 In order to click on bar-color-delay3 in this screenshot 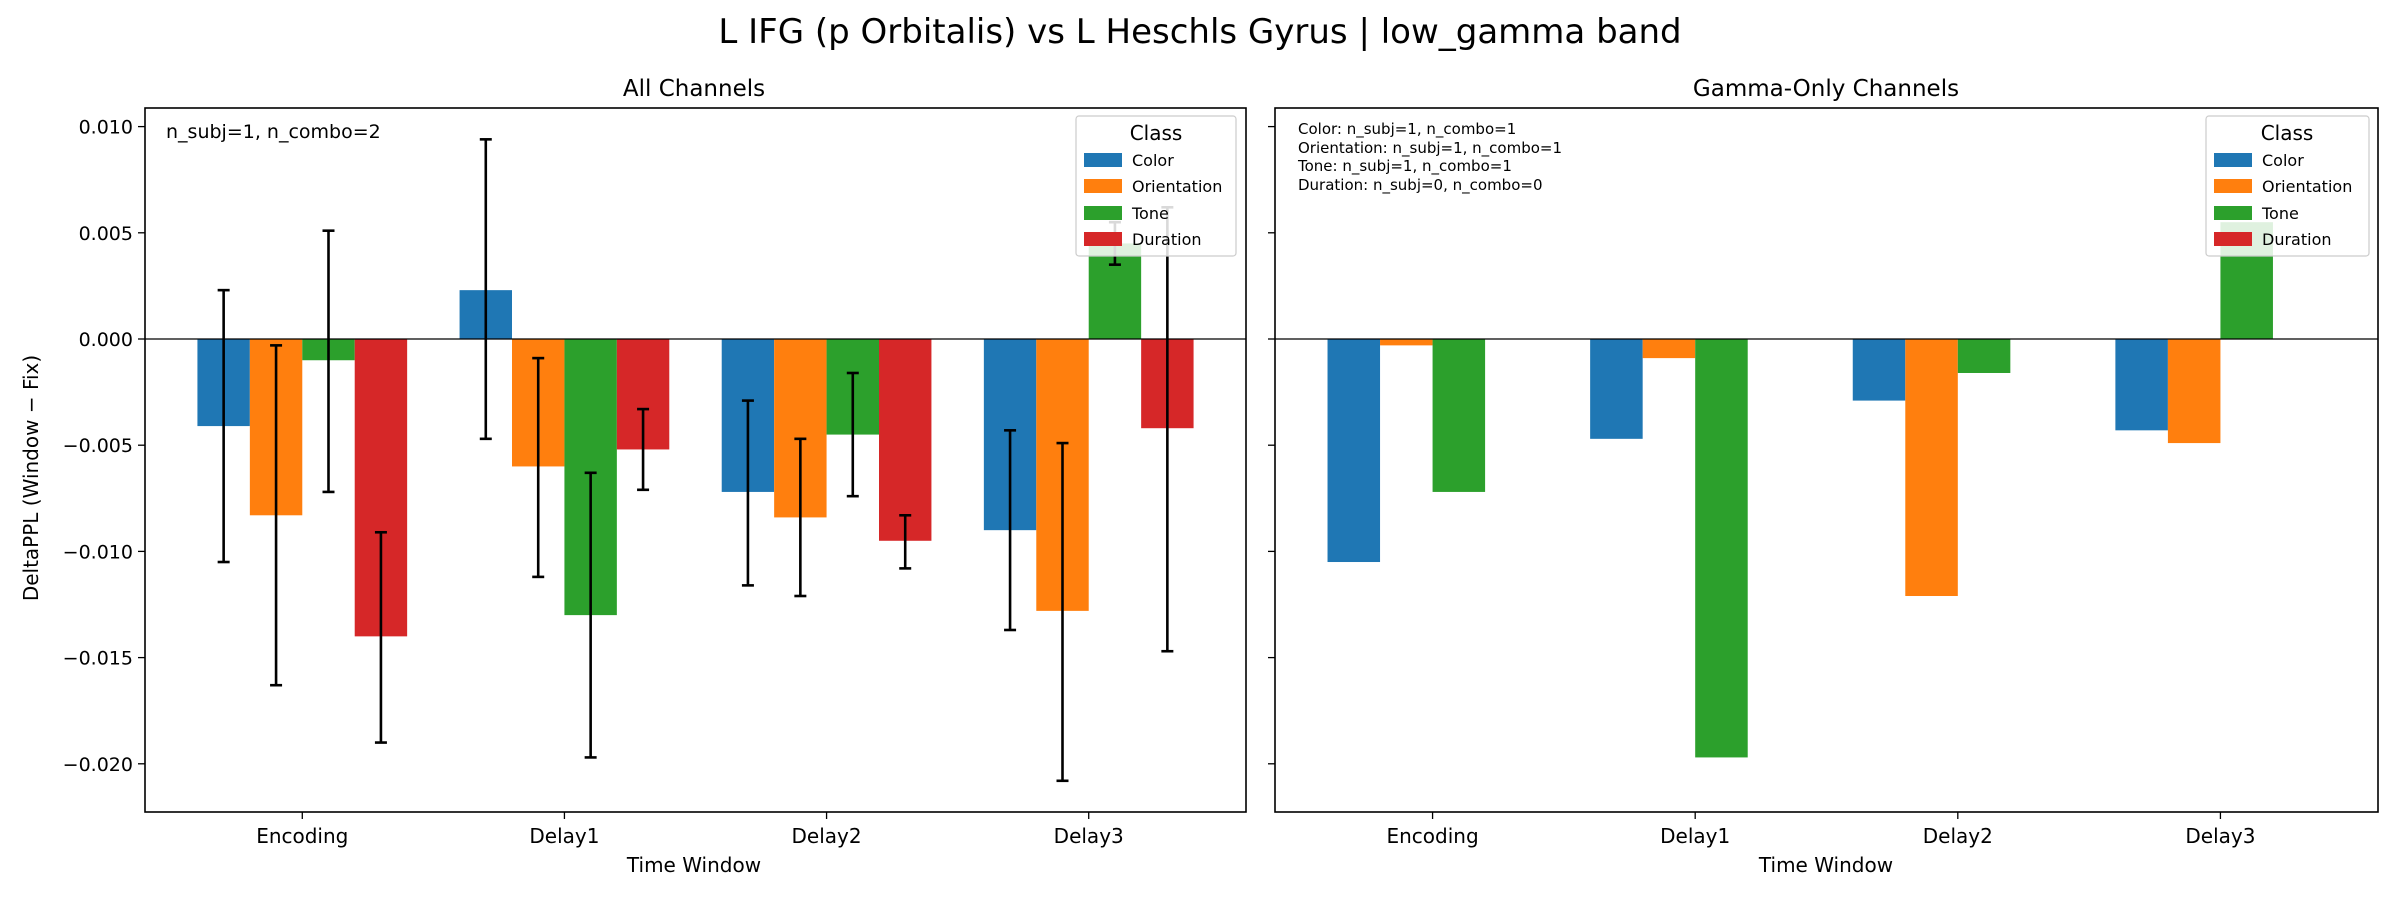, I will do `click(2141, 385)`.